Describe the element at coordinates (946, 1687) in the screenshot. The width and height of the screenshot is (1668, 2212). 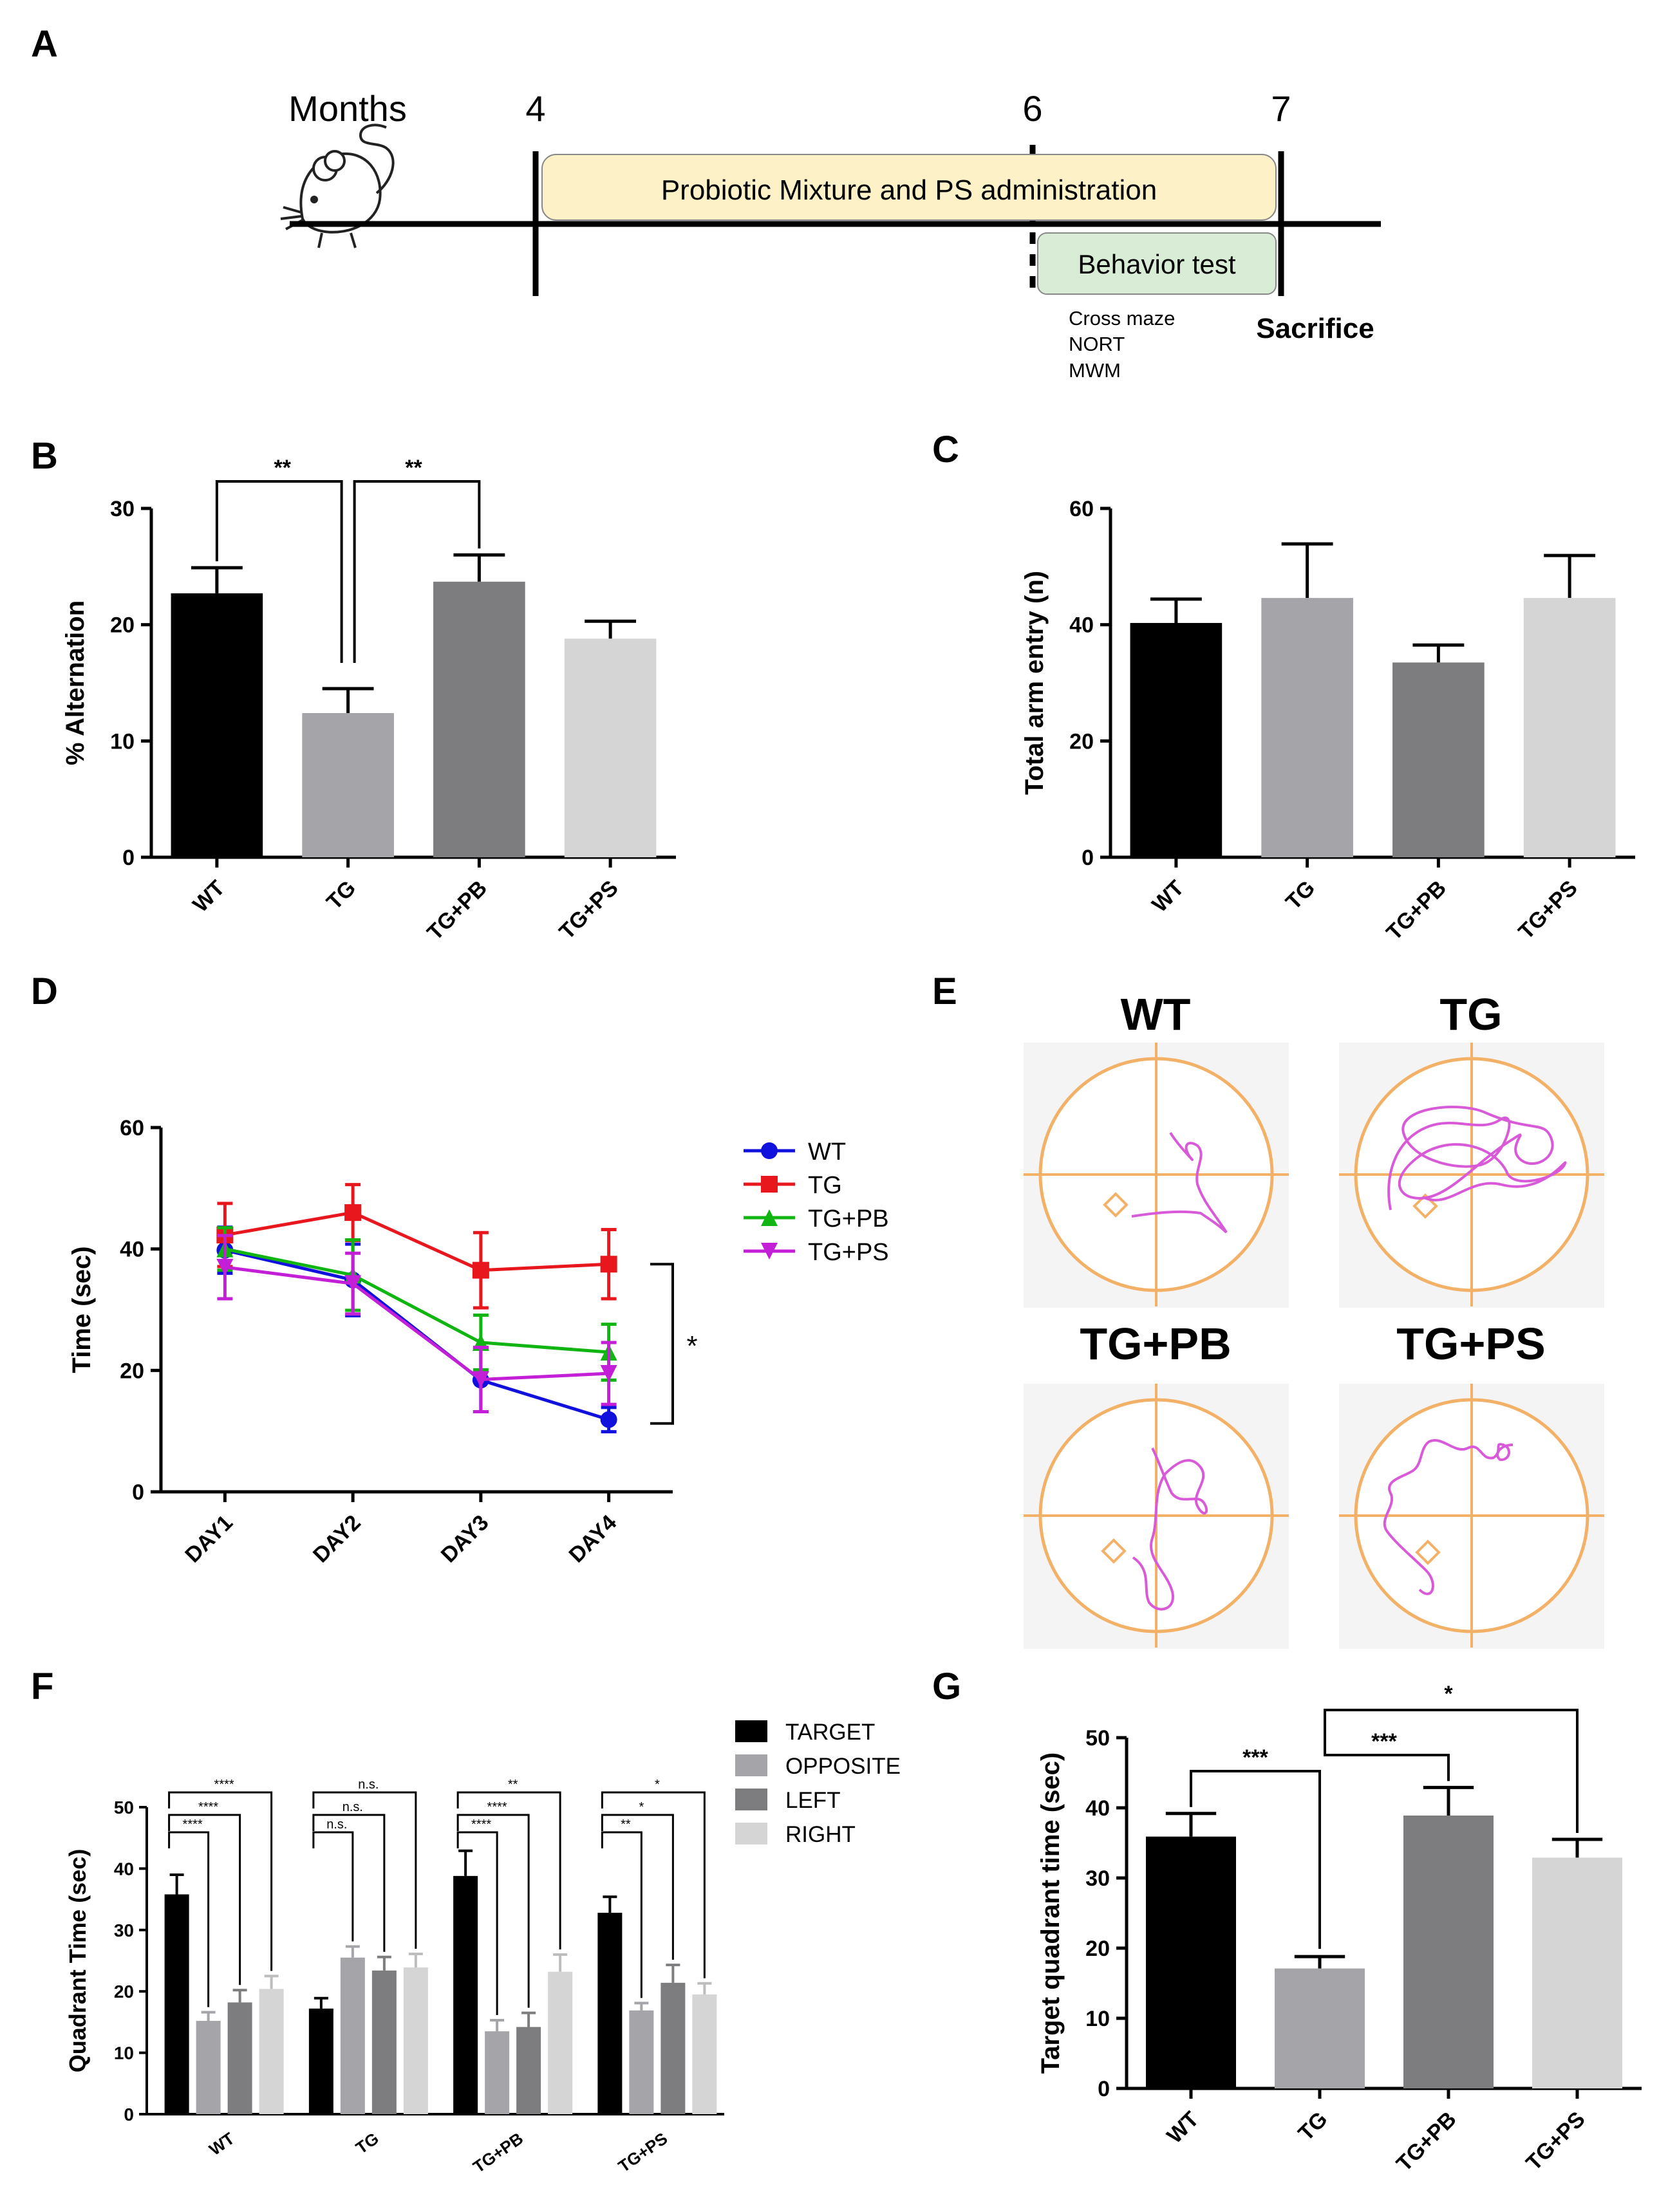
I see `panel-label-g: G` at that location.